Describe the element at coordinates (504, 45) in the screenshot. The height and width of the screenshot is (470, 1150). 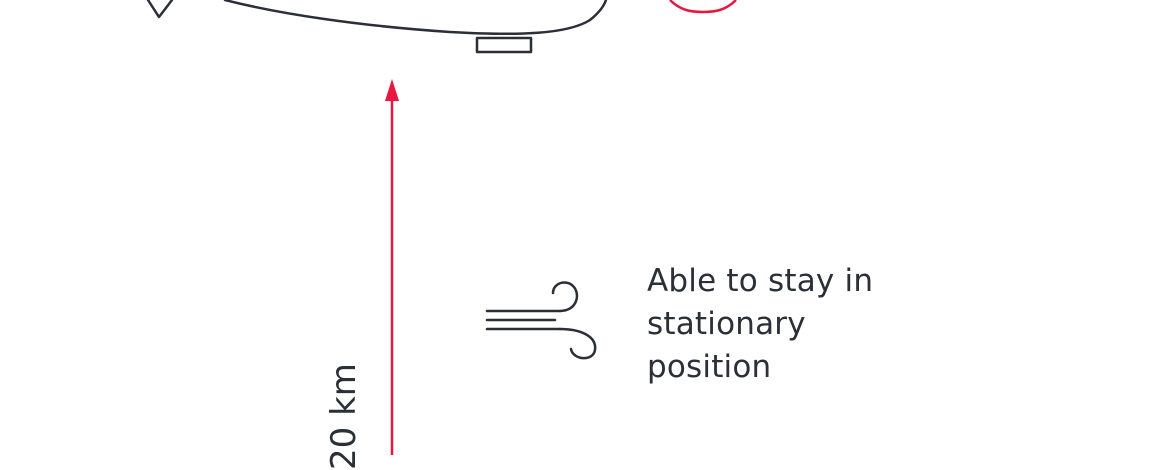
I see `airship-gondola` at that location.